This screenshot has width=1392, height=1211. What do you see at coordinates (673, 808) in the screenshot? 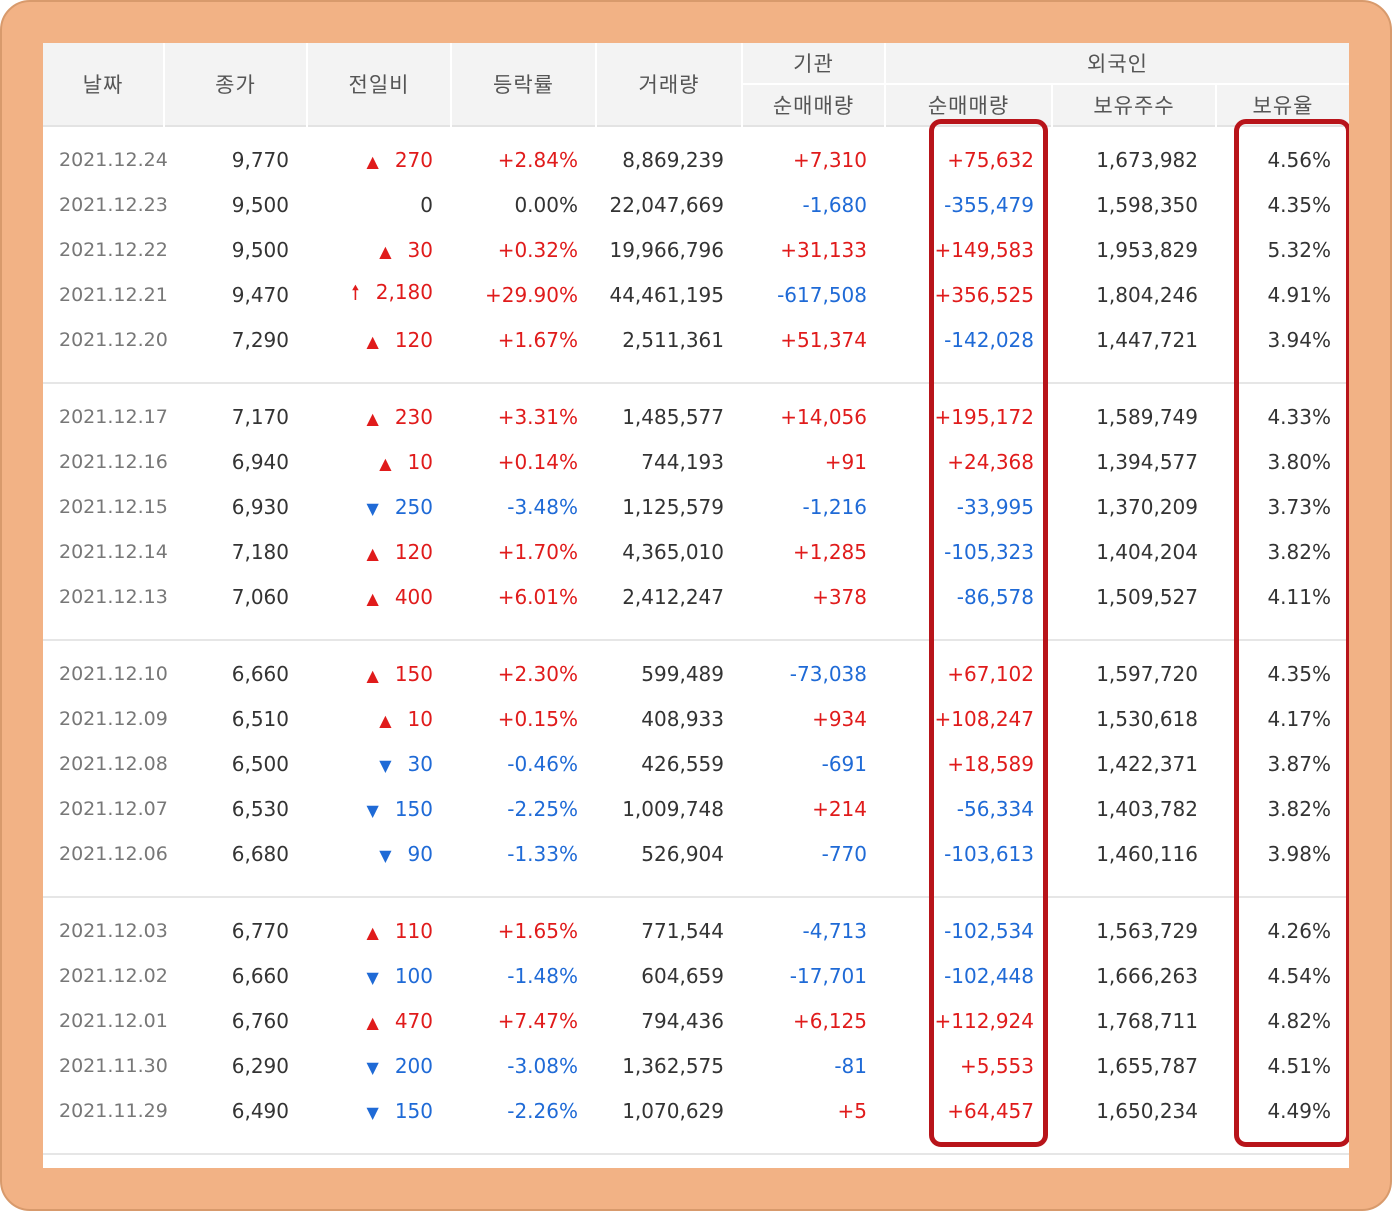
I see `cell-volume: 1,009,748` at bounding box center [673, 808].